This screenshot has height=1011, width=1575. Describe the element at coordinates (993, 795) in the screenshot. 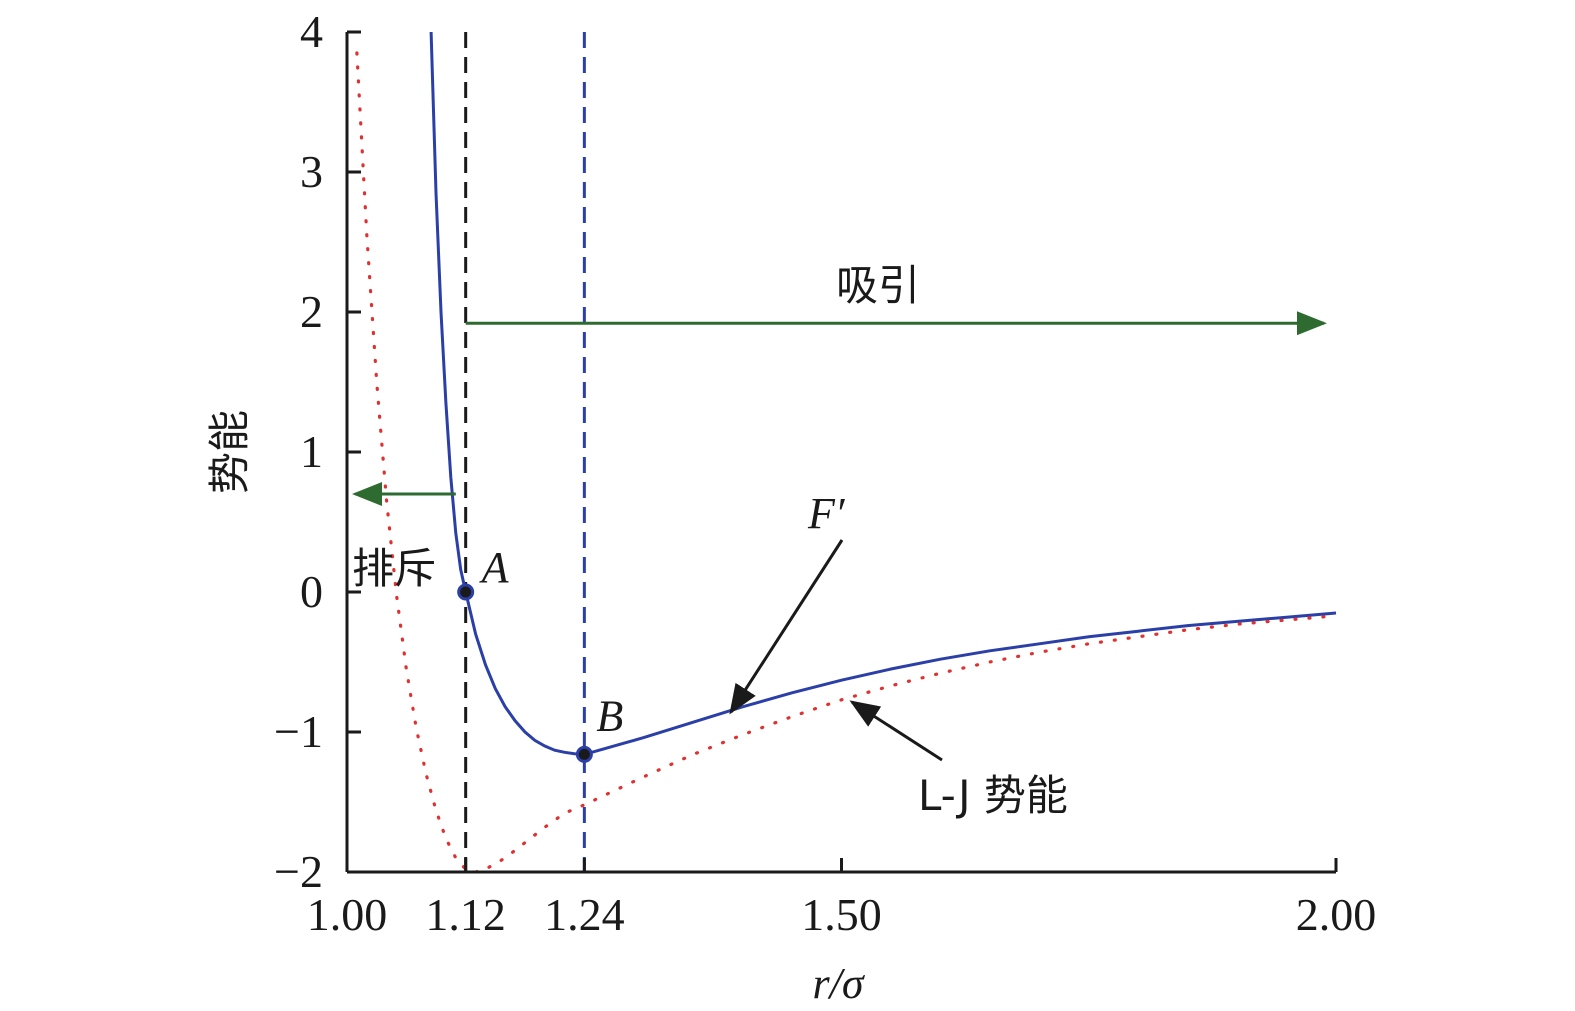

I see `lj-potential-label: L-J 势能` at that location.